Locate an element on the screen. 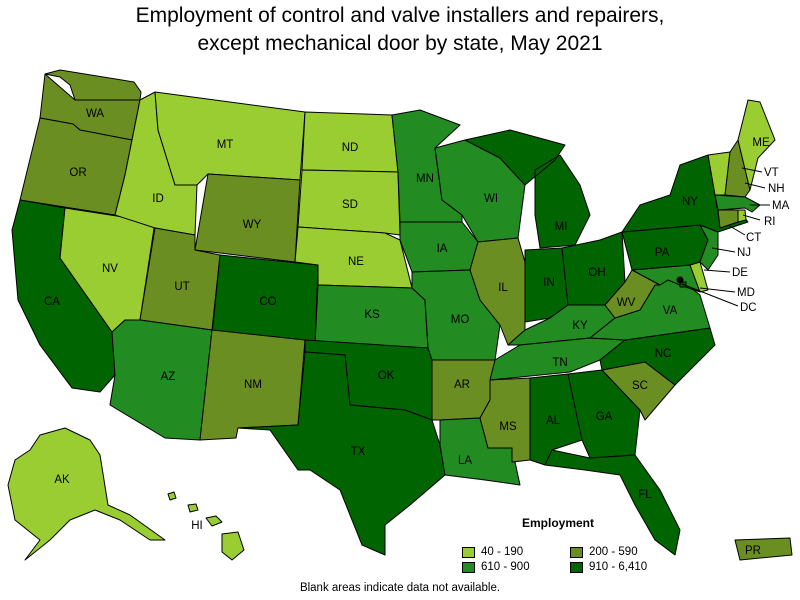 The height and width of the screenshot is (600, 800). label-MO: MO is located at coordinates (460, 320).